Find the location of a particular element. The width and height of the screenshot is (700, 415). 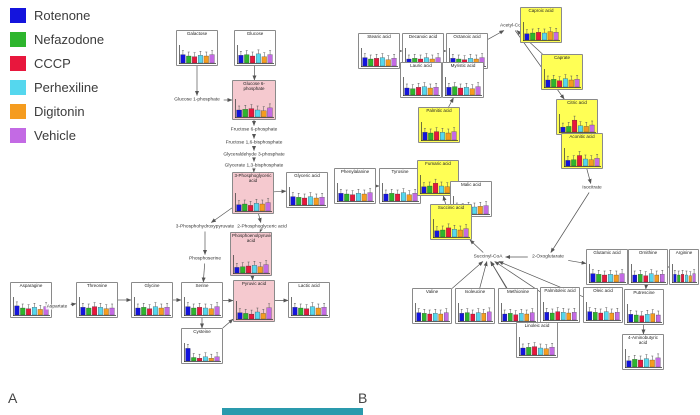

metabolite-node-palmitoleic: Palmitoleic acid is located at coordinates (560, 305).